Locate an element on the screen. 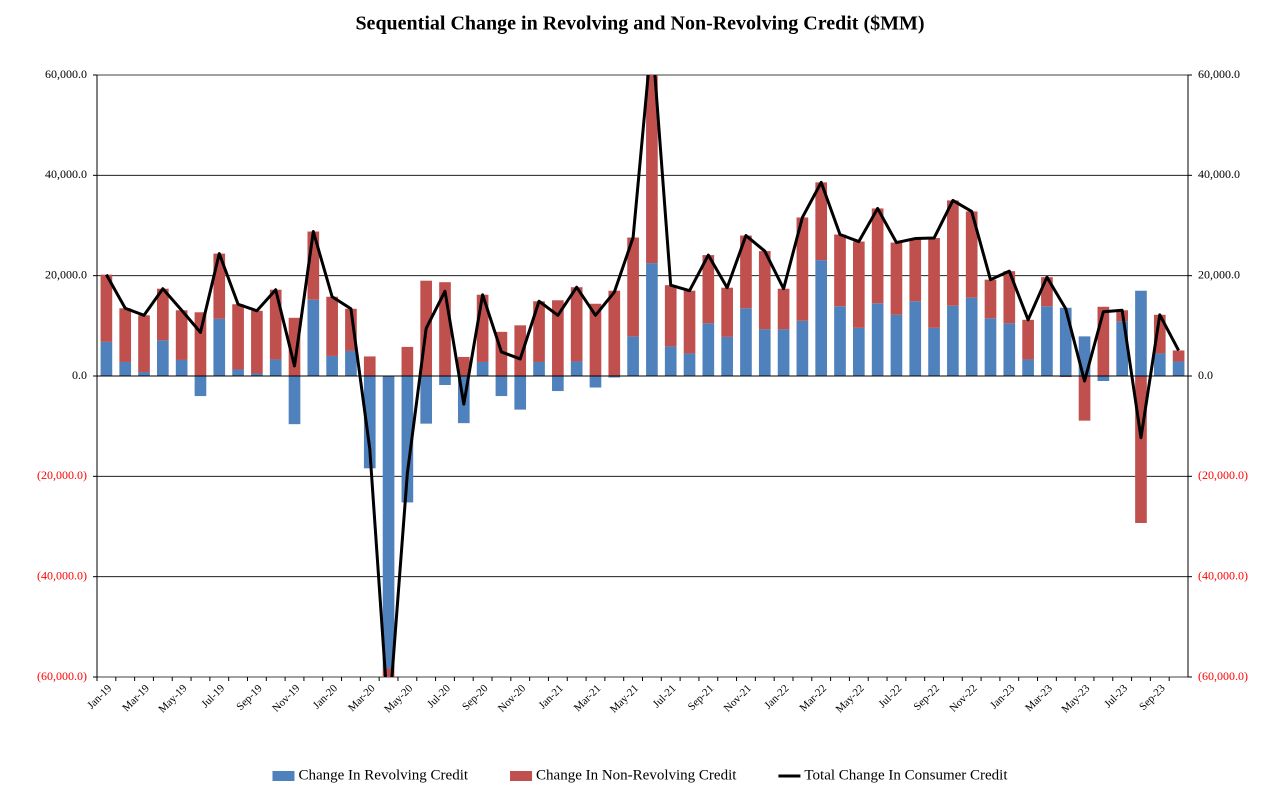 The height and width of the screenshot is (797, 1280). x-tick-label: Jan-22 is located at coordinates (776, 696).